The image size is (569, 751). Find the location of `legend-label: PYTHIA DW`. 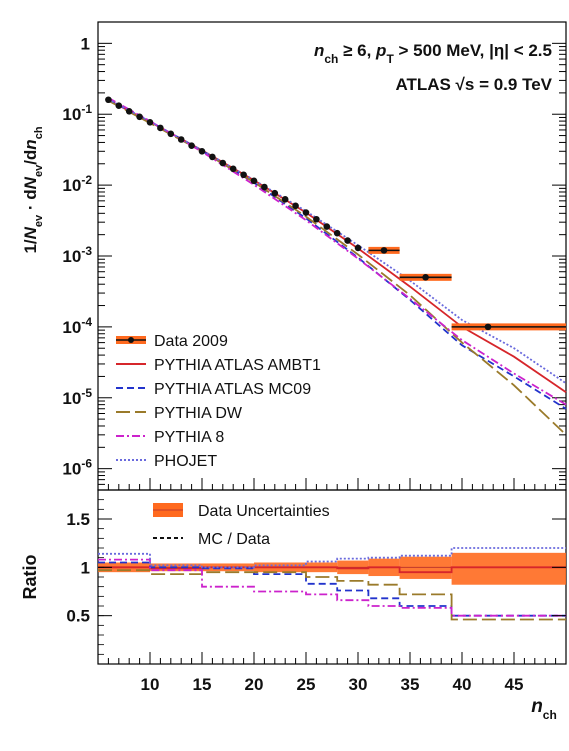

legend-label: PYTHIA DW is located at coordinates (198, 413).